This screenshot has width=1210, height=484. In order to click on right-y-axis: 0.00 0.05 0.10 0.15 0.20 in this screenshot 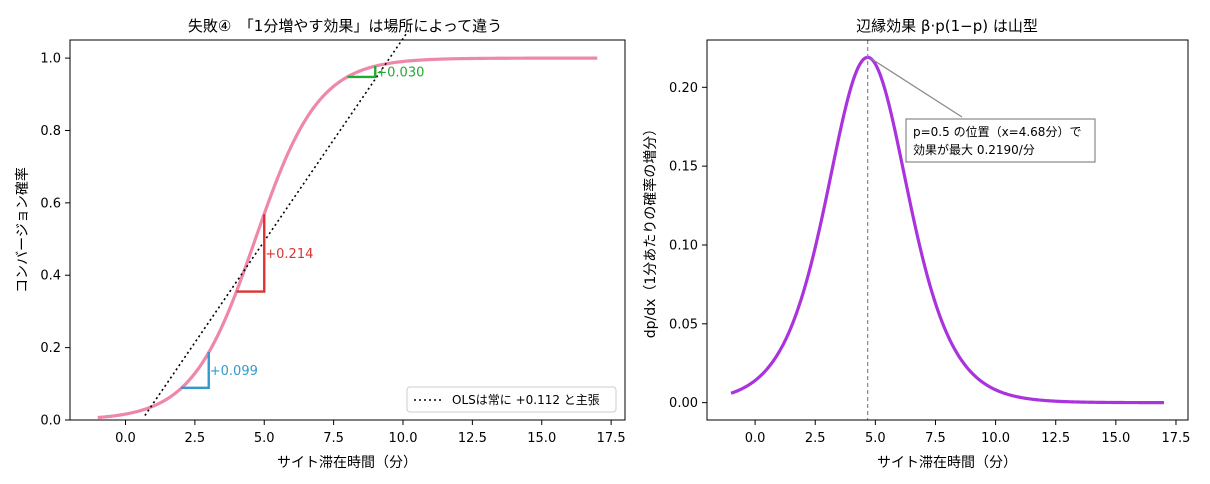, I will do `click(688, 246)`.